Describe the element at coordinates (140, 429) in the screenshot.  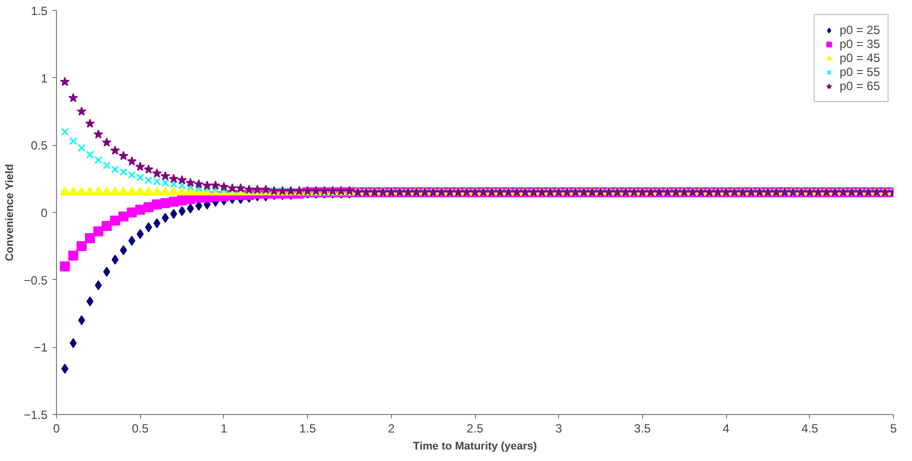
I see `x-tick-label: 0.5` at that location.